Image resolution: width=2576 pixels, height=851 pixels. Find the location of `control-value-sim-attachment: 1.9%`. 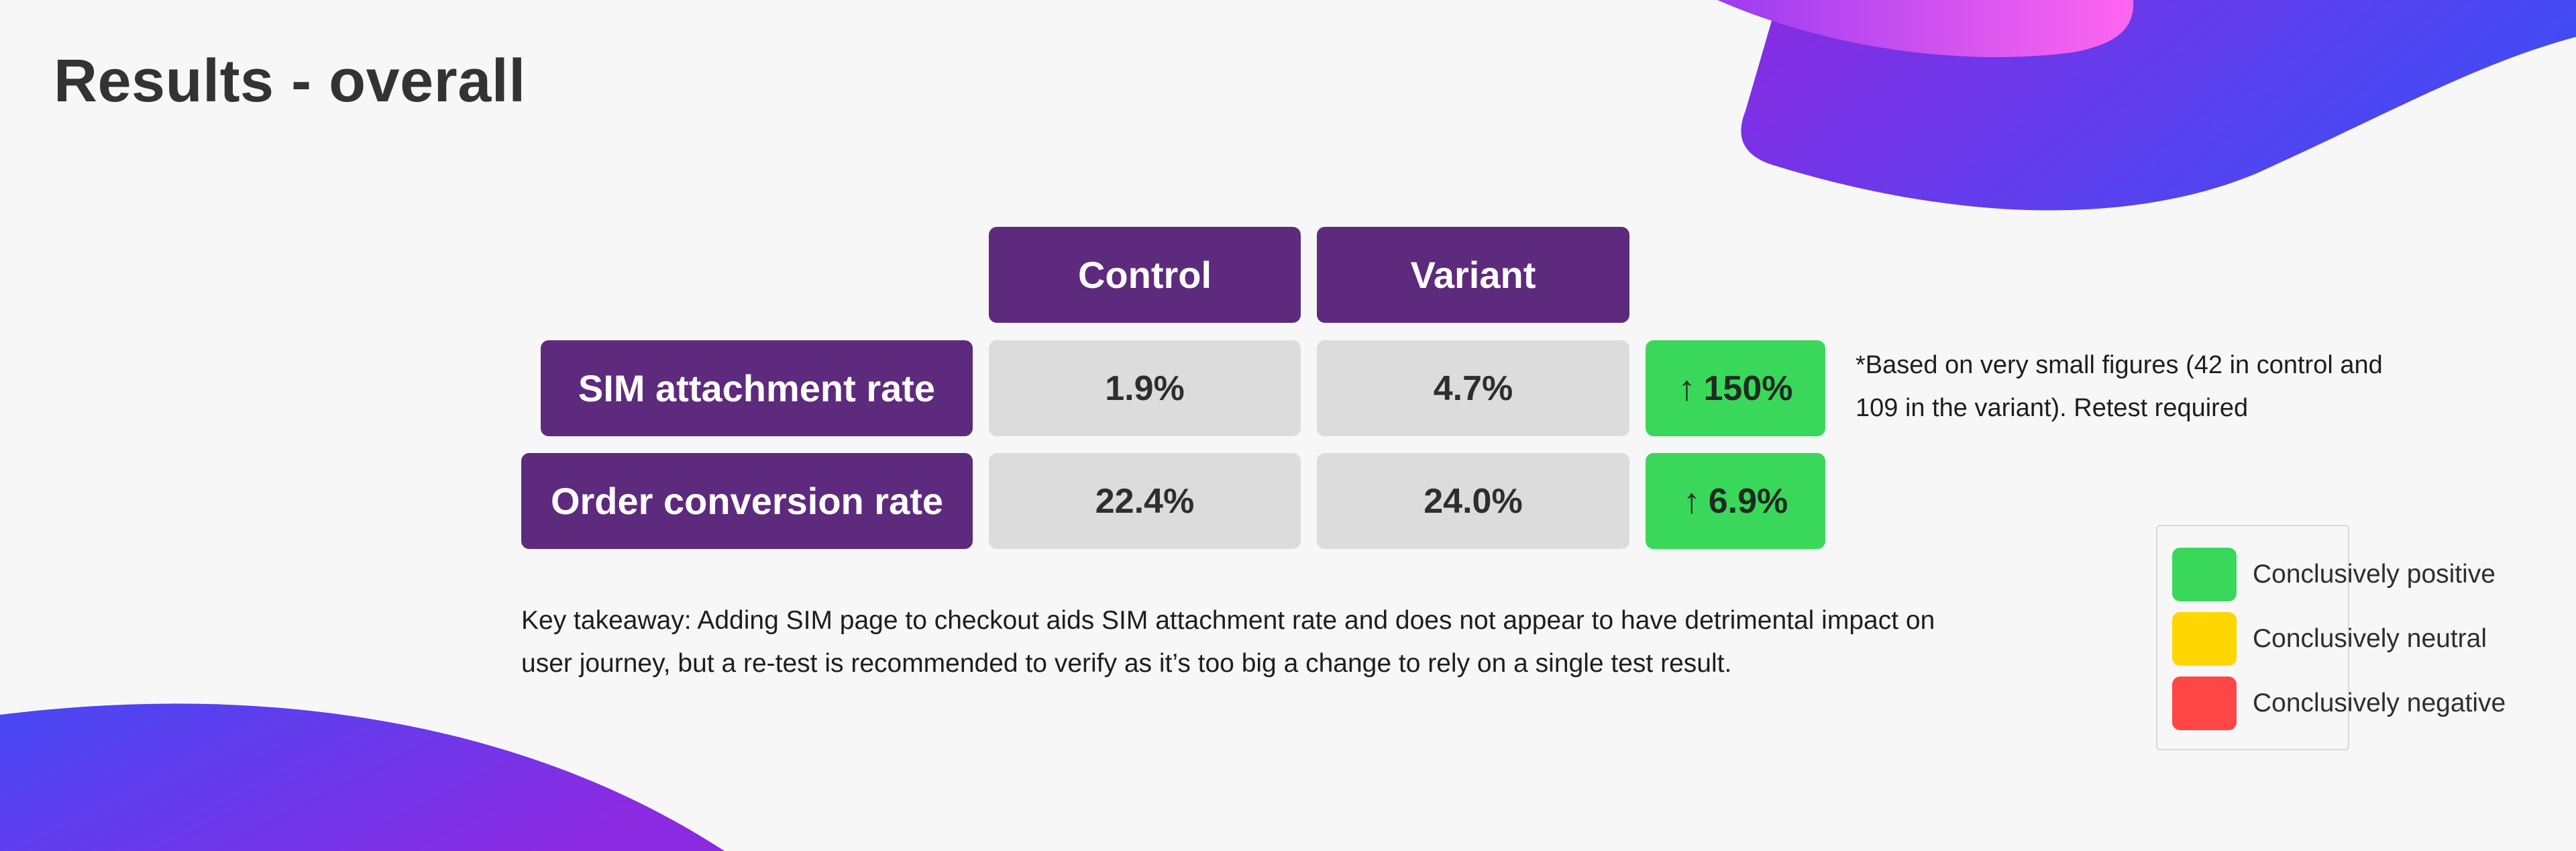

control-value-sim-attachment: 1.9% is located at coordinates (1145, 388).